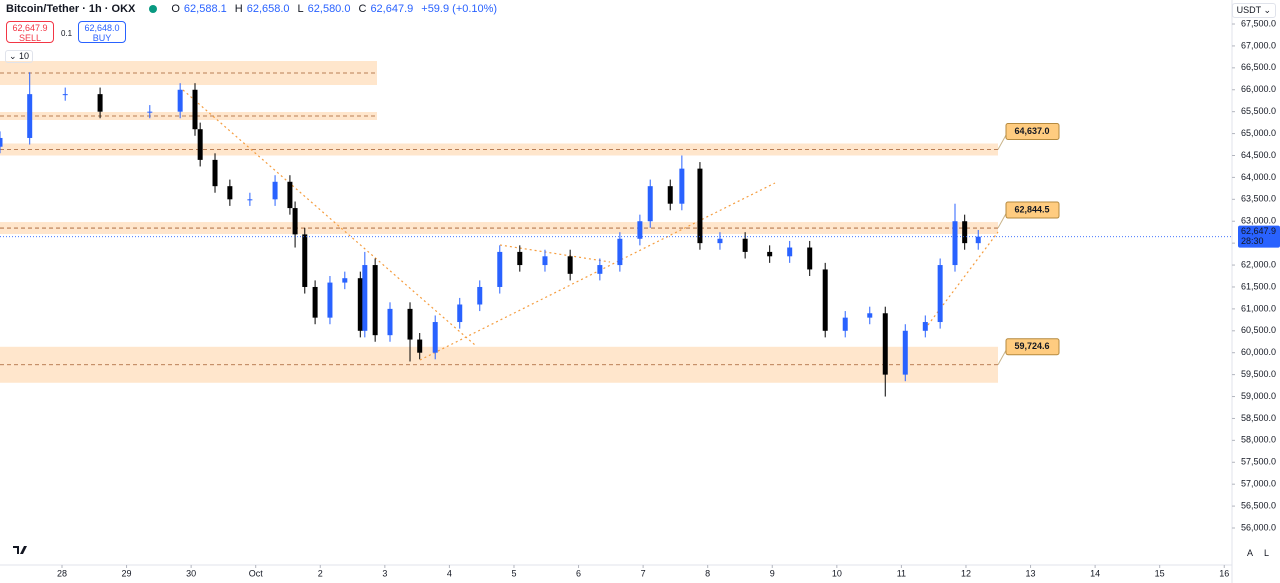 This screenshot has height=583, width=1280. Describe the element at coordinates (329, 9) in the screenshot. I see `low: 62,580.0` at that location.